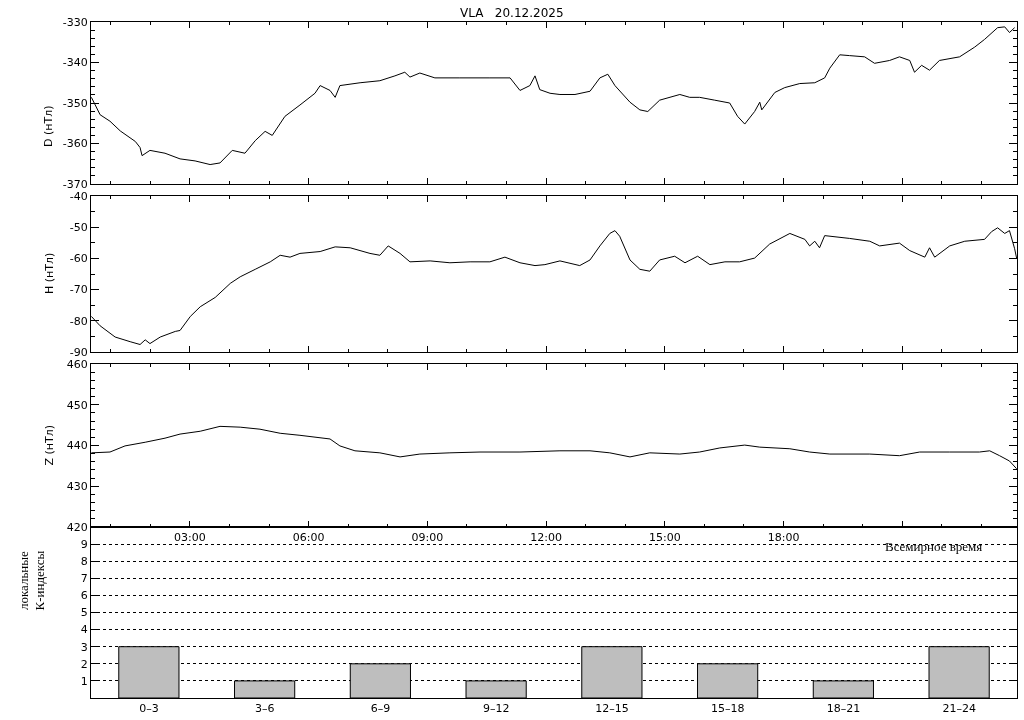 This screenshot has height=720, width=1024. Describe the element at coordinates (78, 196) in the screenshot. I see `y-tick-label: -40` at that location.